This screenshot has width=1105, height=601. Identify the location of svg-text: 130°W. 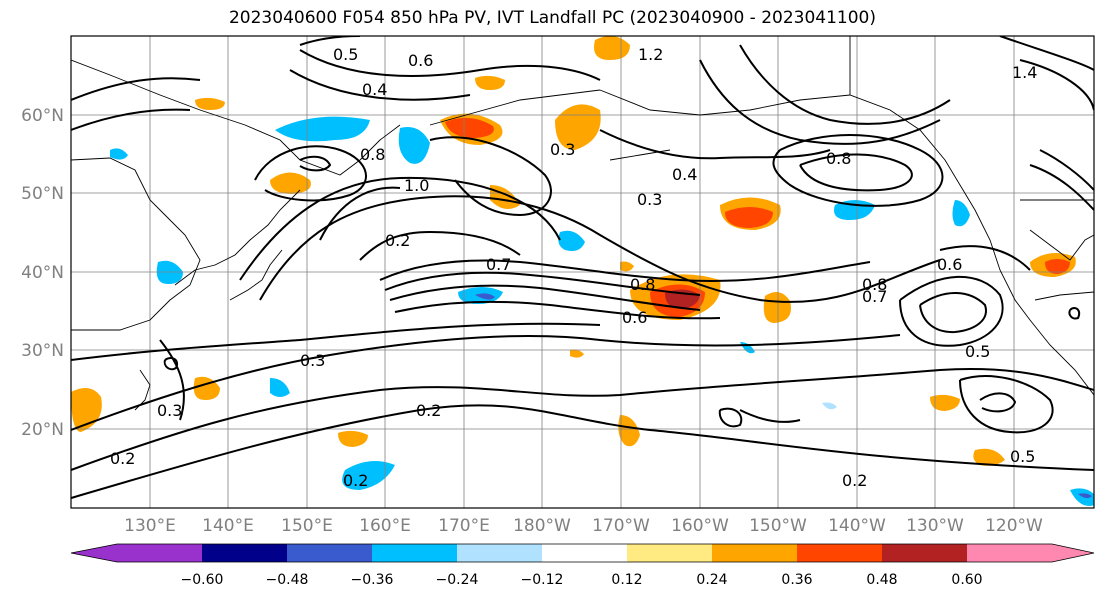
(935, 526).